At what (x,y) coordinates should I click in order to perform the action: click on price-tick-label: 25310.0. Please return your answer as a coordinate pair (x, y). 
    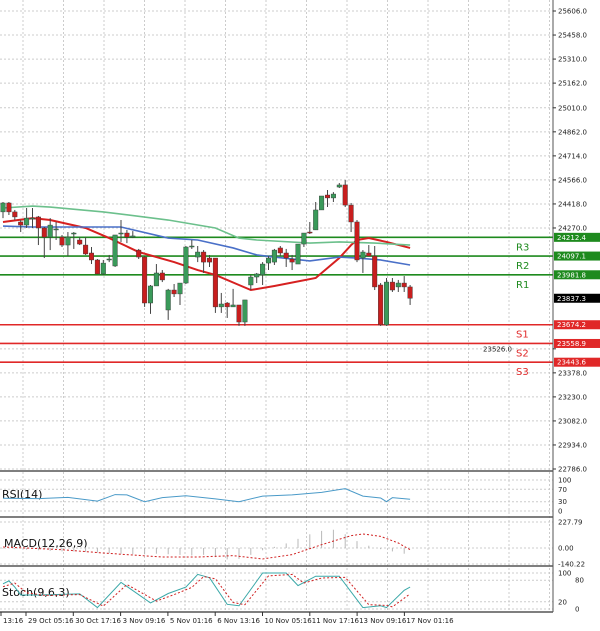
    Looking at the image, I should click on (572, 60).